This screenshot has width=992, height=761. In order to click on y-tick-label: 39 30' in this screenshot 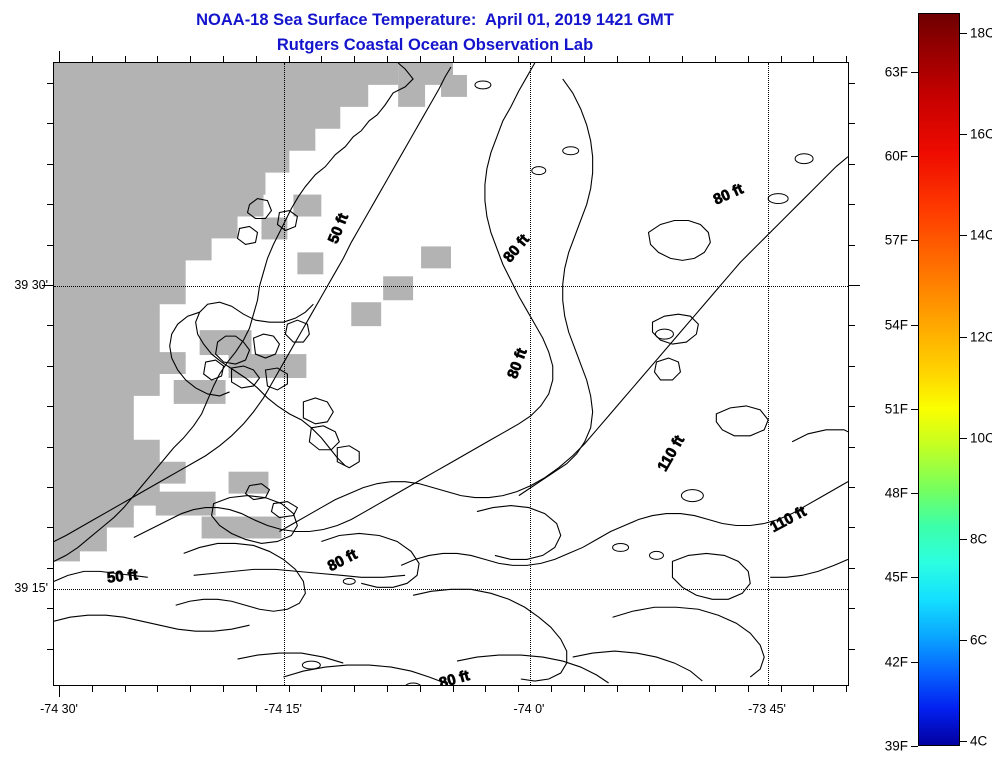, I will do `click(31, 285)`.